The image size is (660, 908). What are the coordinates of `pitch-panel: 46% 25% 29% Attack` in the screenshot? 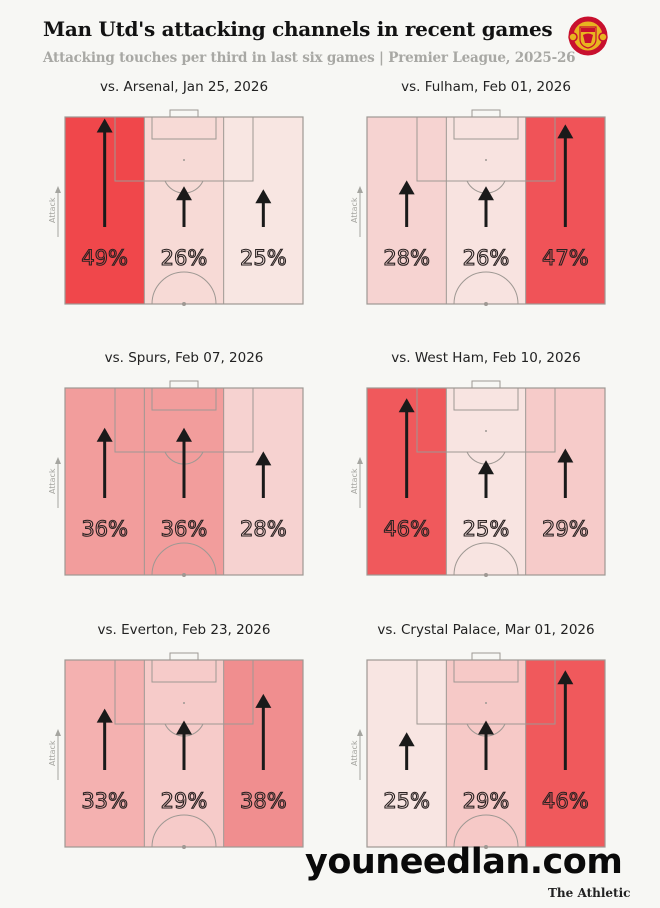 It's located at (478, 478).